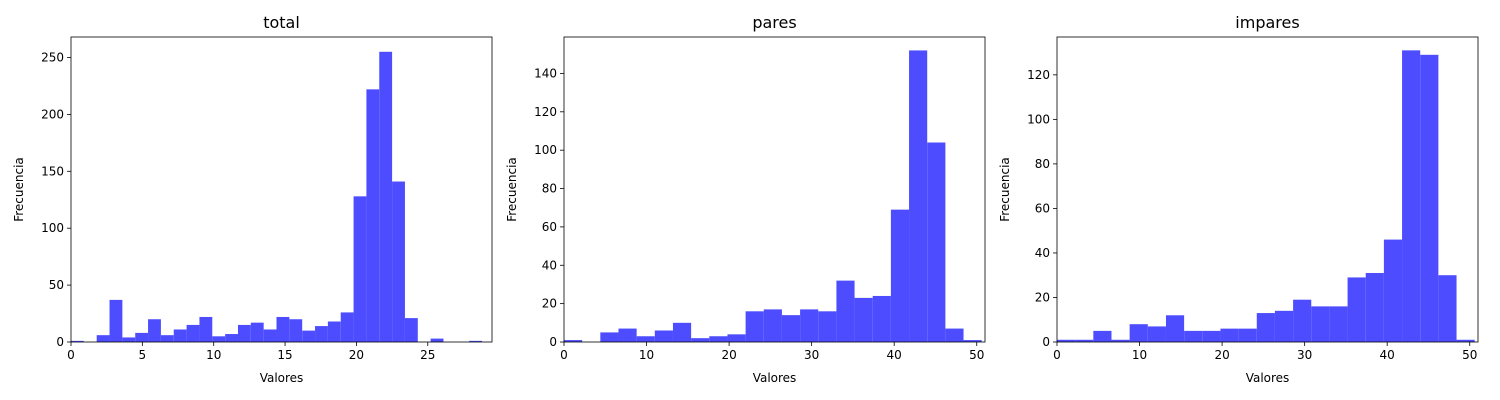 This screenshot has height=400, width=1500. Describe the element at coordinates (284, 355) in the screenshot. I see `x-tick-label: 15` at that location.